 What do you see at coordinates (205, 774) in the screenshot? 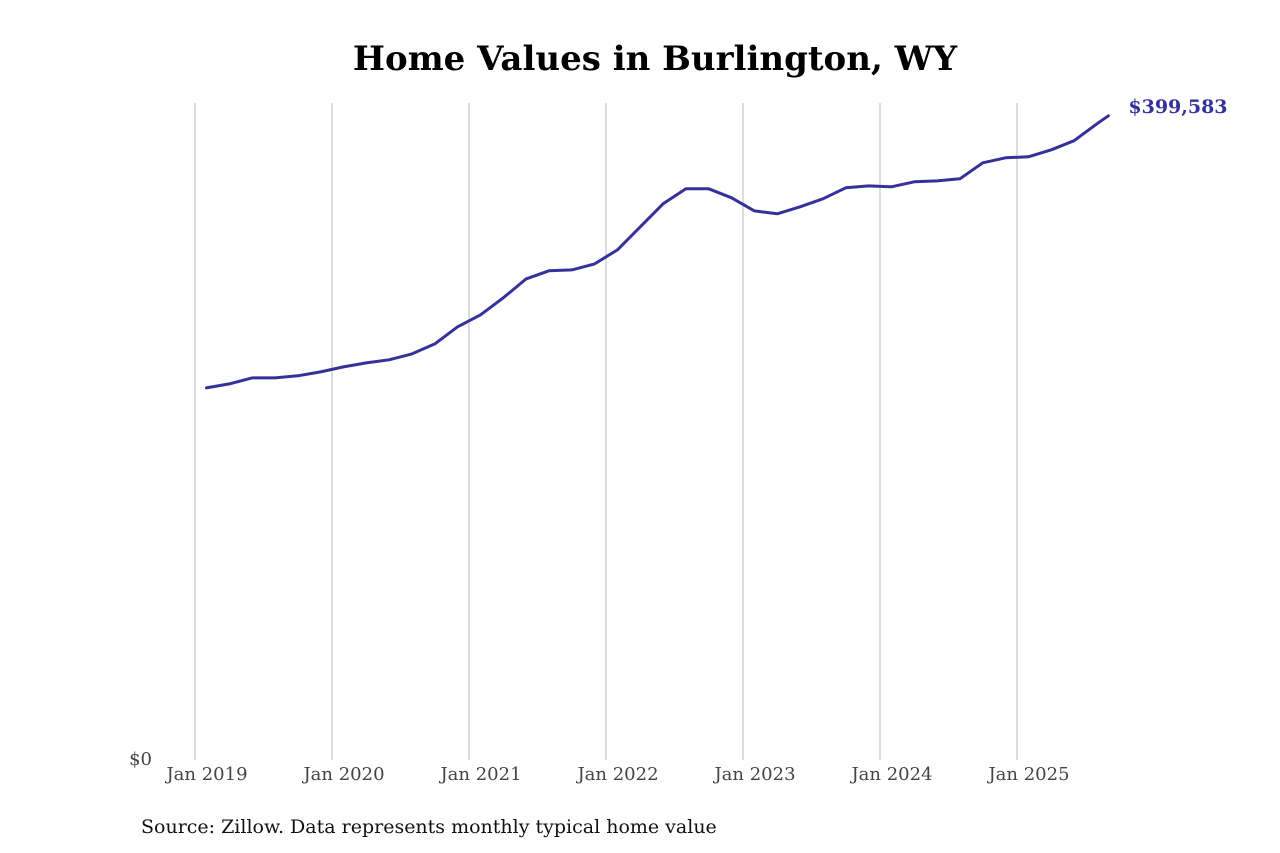
I see `x-tick-label: Jan 2019` at bounding box center [205, 774].